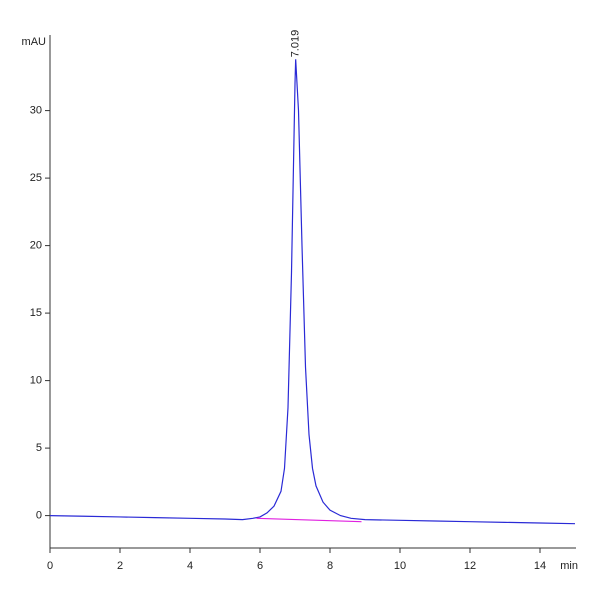  Describe the element at coordinates (36, 313) in the screenshot. I see `y-tick-label: 15` at that location.